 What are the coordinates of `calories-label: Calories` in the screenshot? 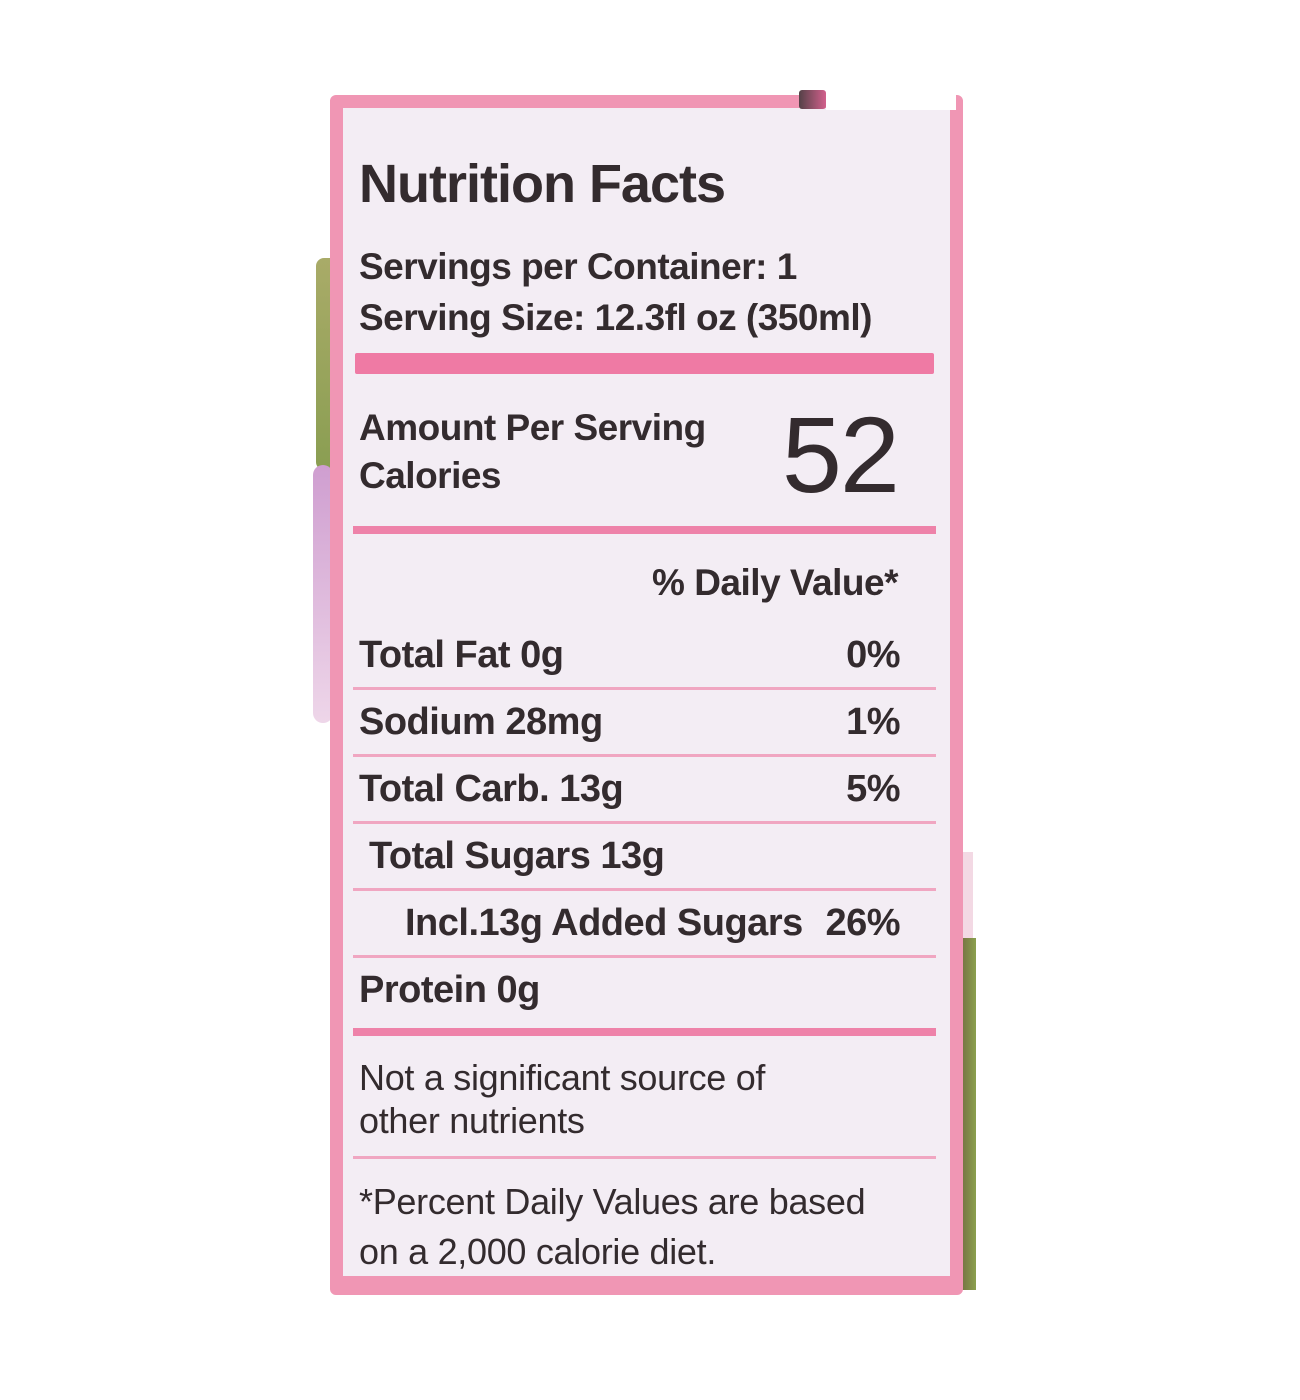 It's located at (430, 475).